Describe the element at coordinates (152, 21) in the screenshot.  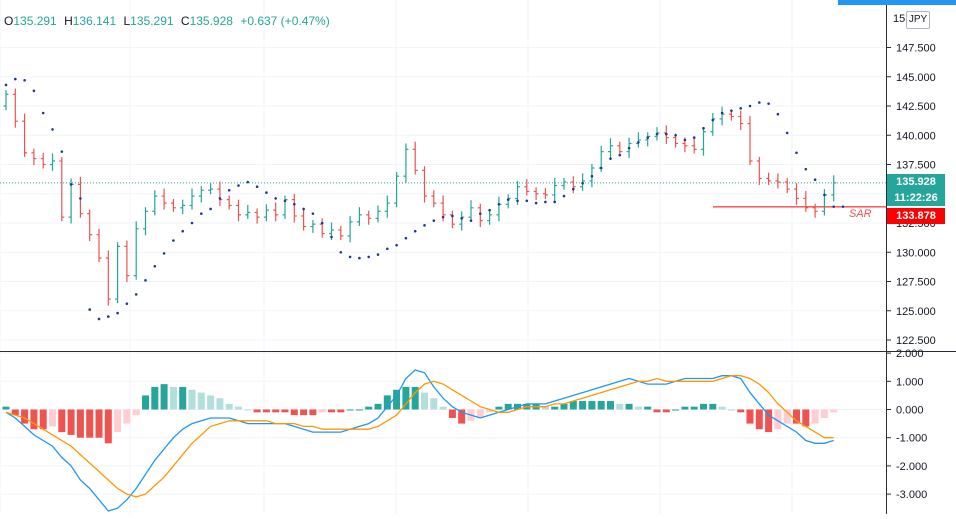
I see `low-value: 135.291` at that location.